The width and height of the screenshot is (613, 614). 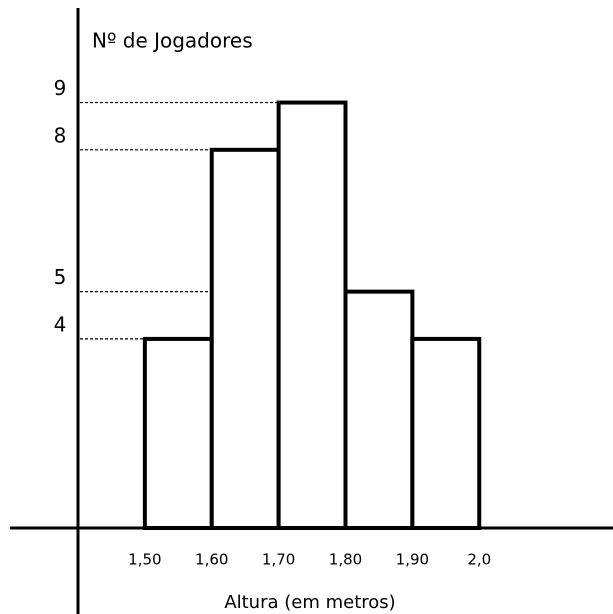 I want to click on x-axis-title: Altura (em metros), so click(x=309, y=602).